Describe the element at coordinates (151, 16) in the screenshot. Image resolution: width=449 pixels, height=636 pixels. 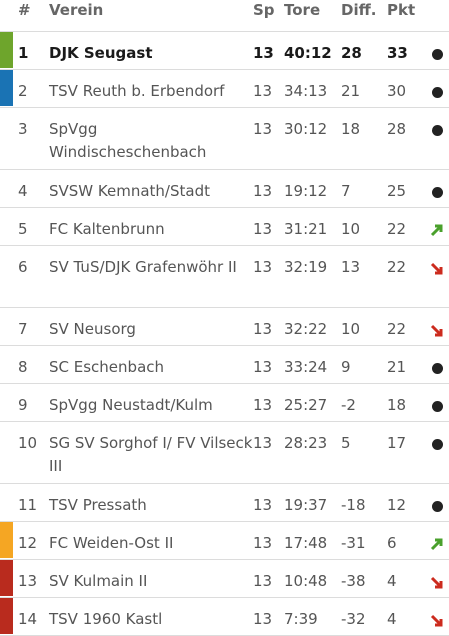
I see `header-team: Verein` at that location.